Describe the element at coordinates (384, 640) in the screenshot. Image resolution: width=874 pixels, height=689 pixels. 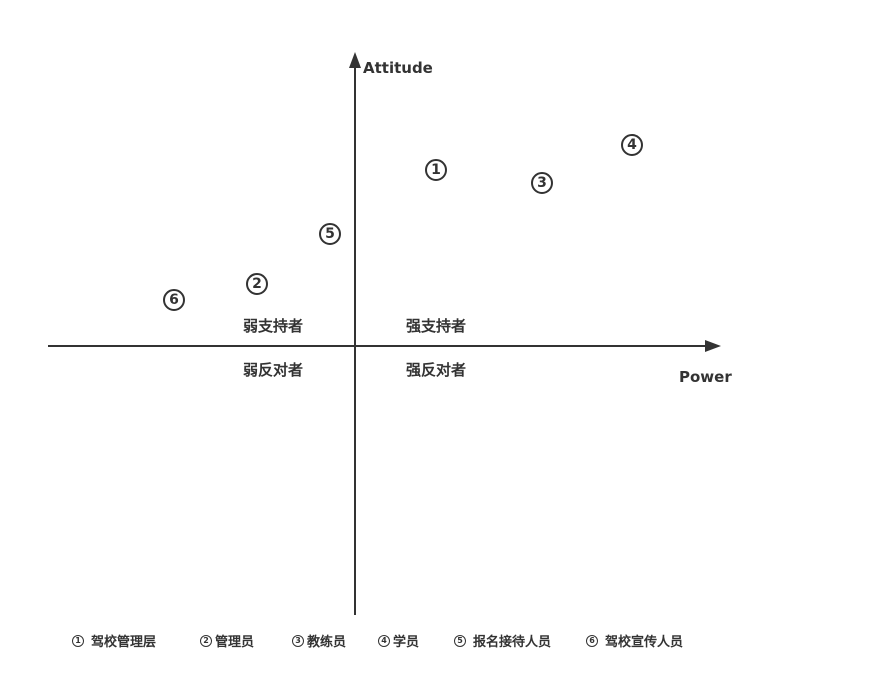
I see `legend-number: 4` at that location.